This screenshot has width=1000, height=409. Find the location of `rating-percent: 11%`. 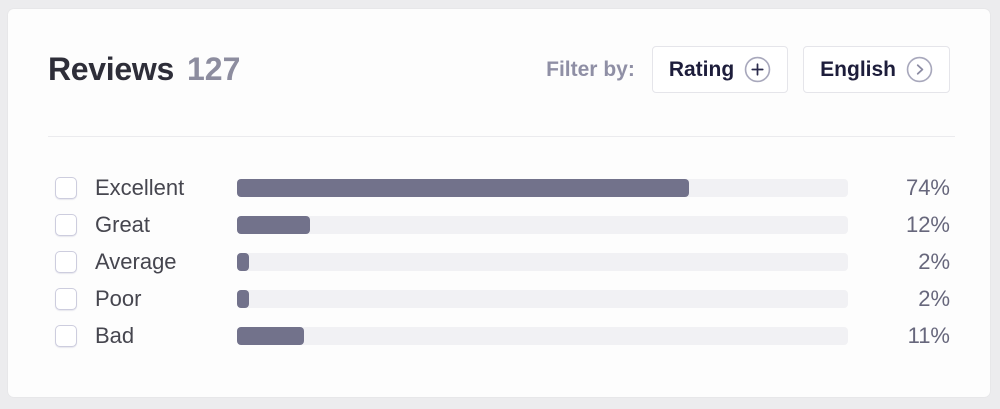

rating-percent: 11% is located at coordinates (928, 335).